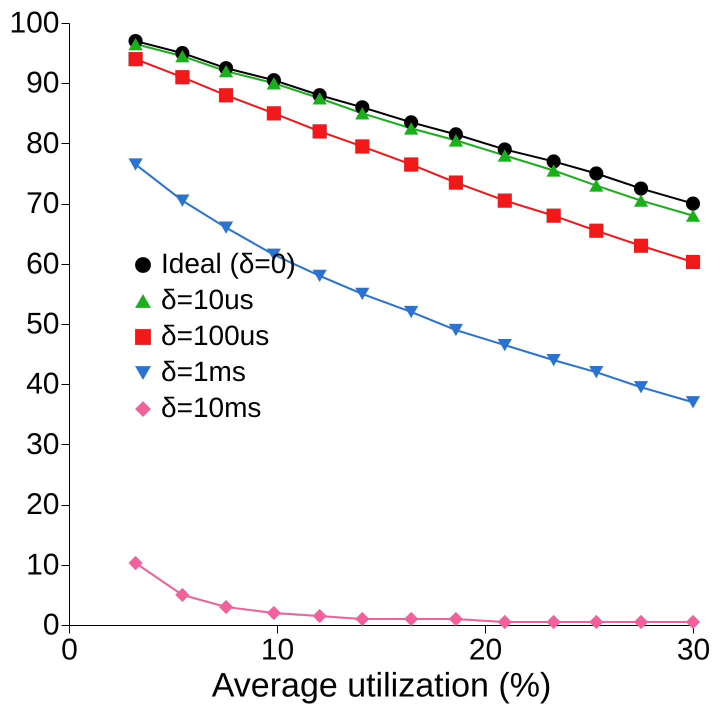  What do you see at coordinates (34, 23) in the screenshot?
I see `y-tick-label: 100` at bounding box center [34, 23].